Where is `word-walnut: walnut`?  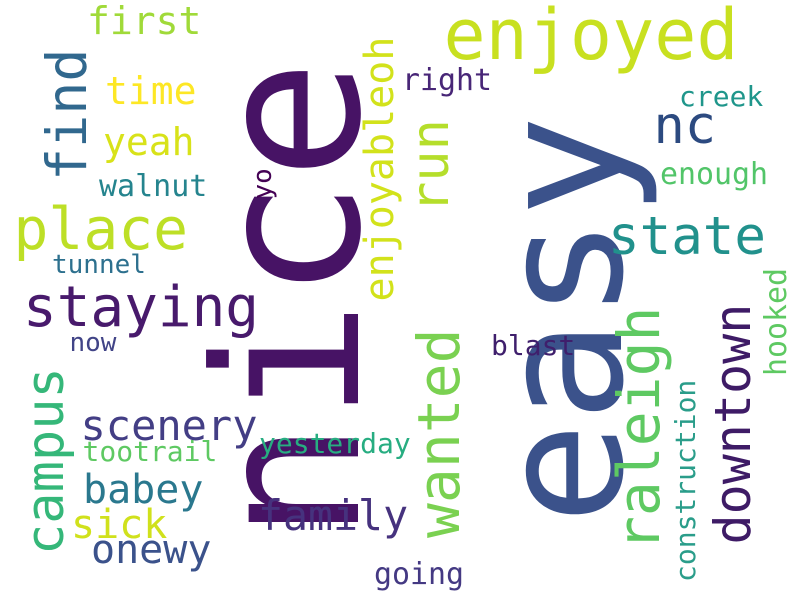
word-walnut: walnut is located at coordinates (153, 186).